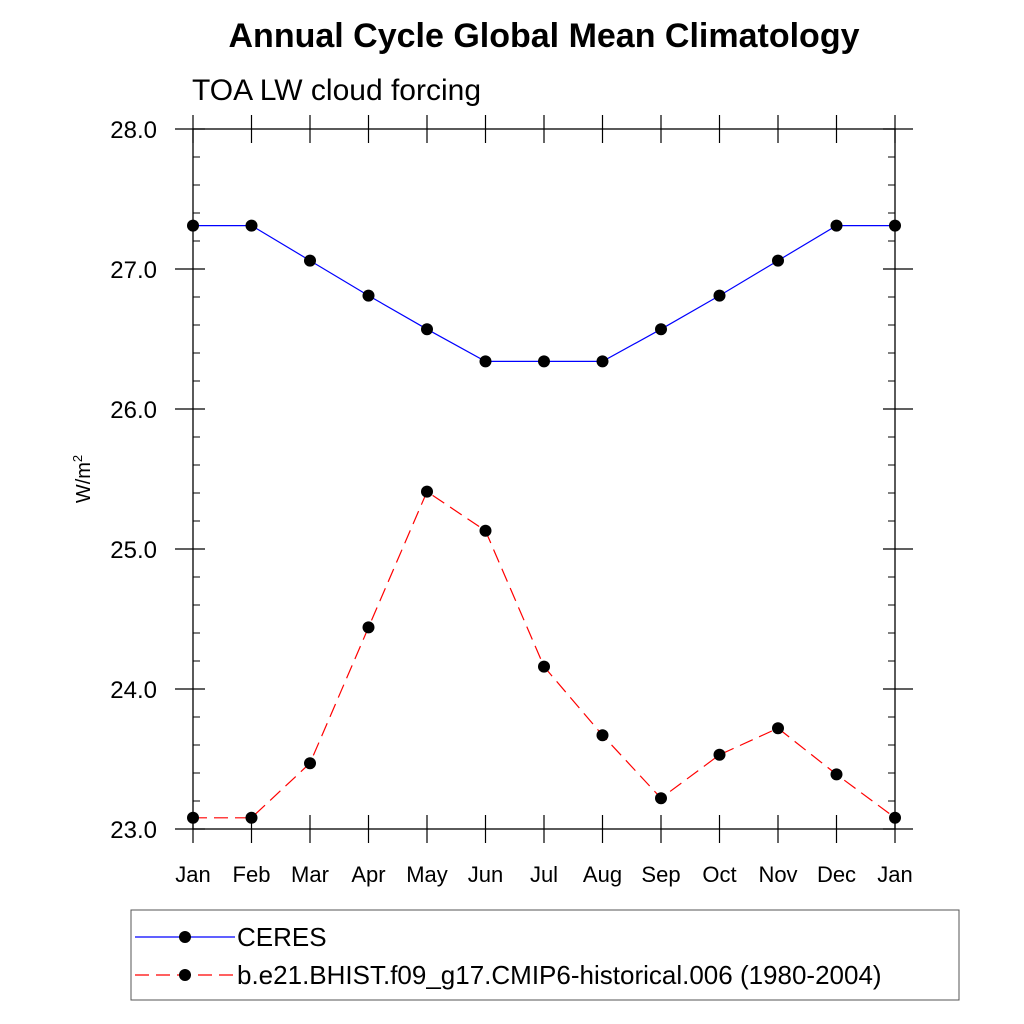 The image size is (1024, 1024). Describe the element at coordinates (336, 90) in the screenshot. I see `chart-subtitle: TOA LW cloud forcing` at that location.